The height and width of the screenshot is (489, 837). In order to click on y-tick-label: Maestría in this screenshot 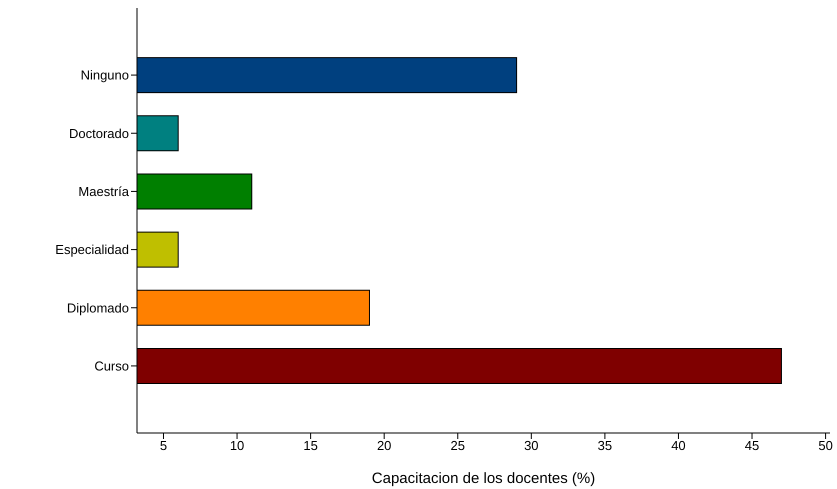, I will do `click(104, 192)`.